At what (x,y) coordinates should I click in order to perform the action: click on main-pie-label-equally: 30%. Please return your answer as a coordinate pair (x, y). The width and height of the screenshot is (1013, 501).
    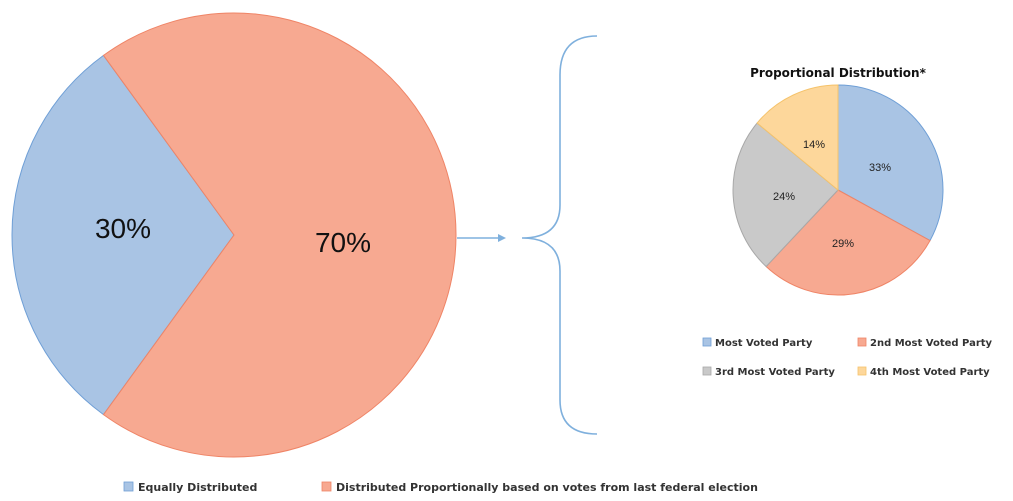
    Looking at the image, I should click on (123, 228).